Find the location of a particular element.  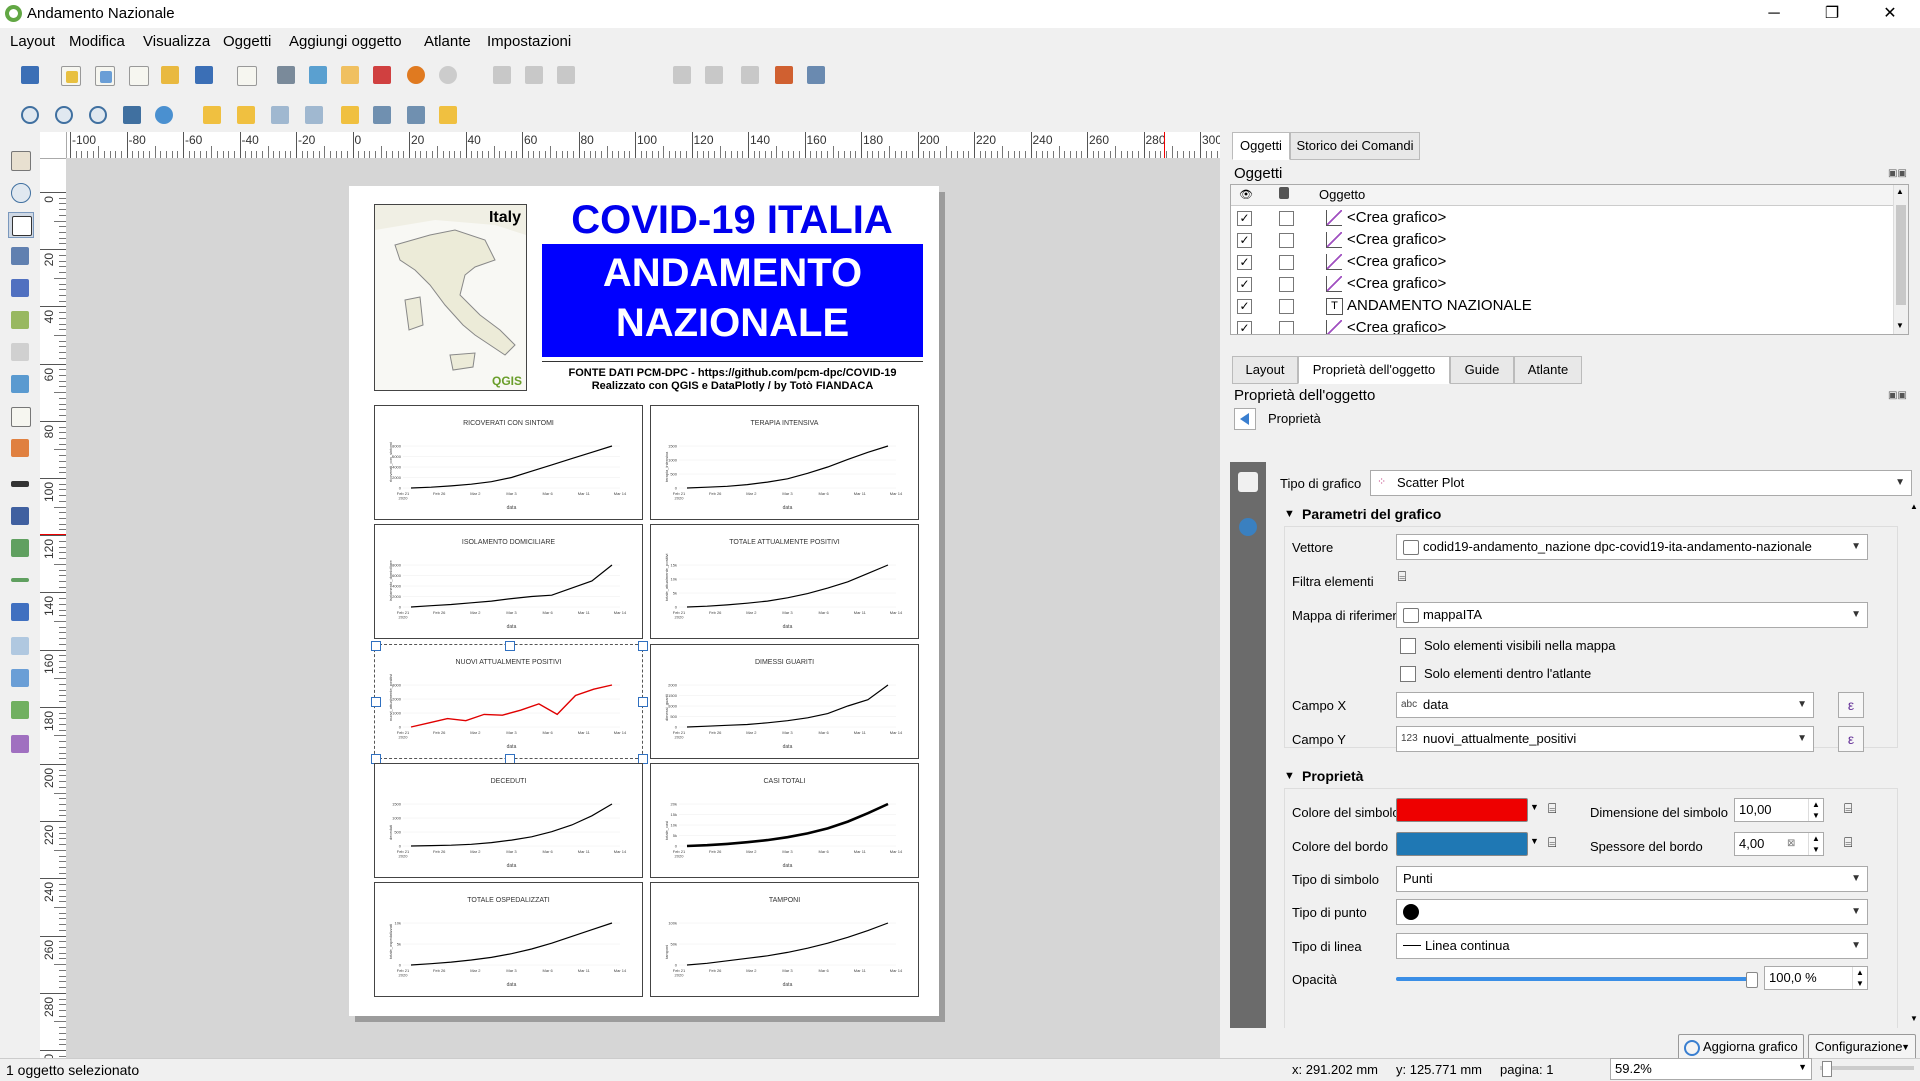

scroll-down-icon: ▼ is located at coordinates (1914, 1018).